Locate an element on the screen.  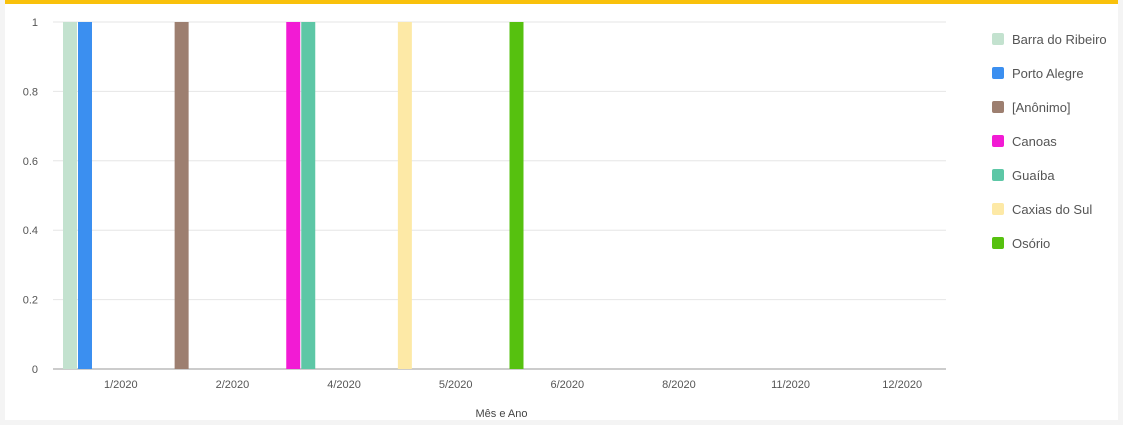
y-tick-label: 0.8 is located at coordinates (30, 92).